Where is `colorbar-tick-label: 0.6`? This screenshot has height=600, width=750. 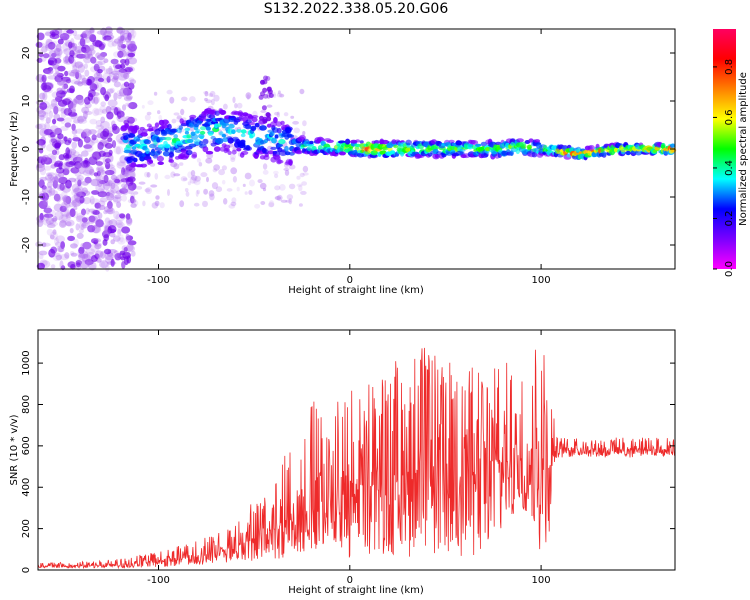
colorbar-tick-label: 0.6 is located at coordinates (729, 117).